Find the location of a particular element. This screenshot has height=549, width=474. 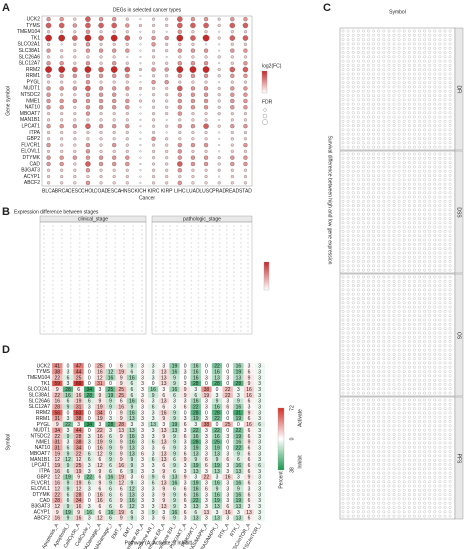

cell-value: 16 is located at coordinates (111, 378).